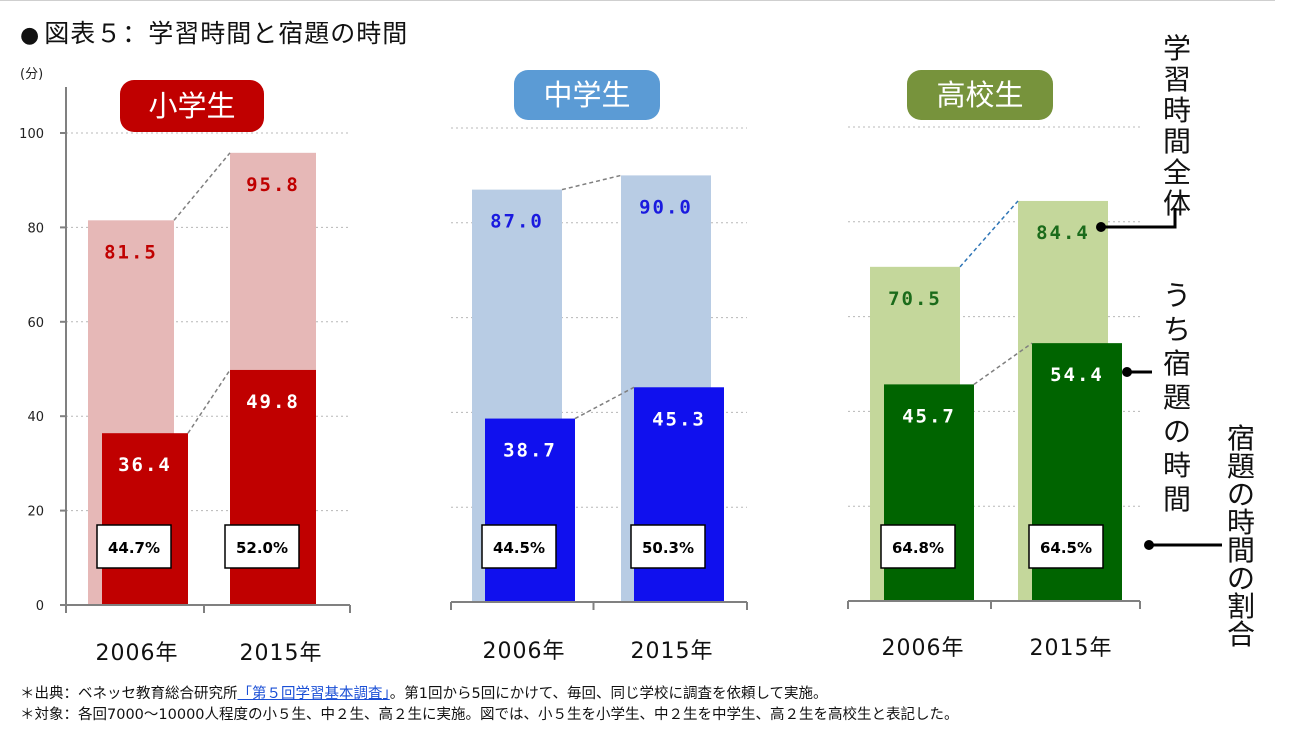  I want to click on y-tick-label: 80, so click(35, 228).